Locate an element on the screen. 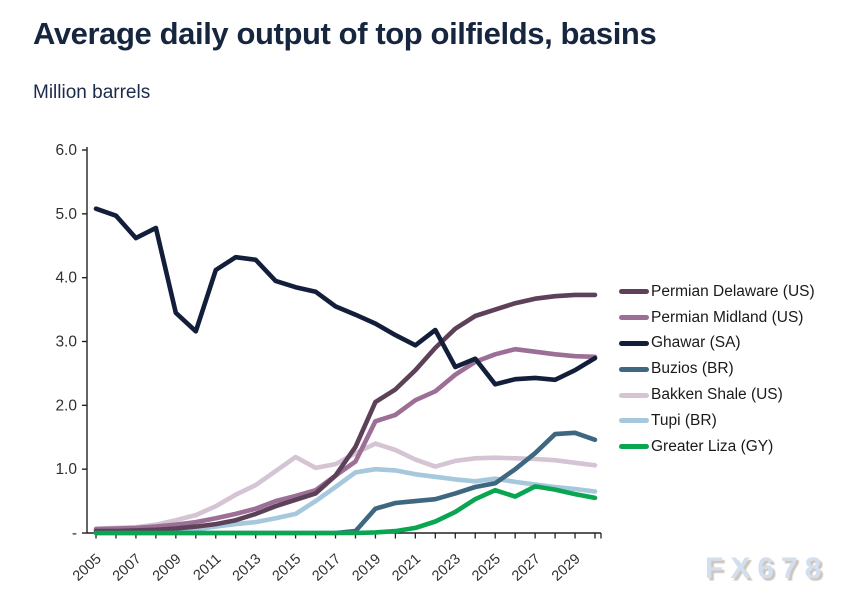 The image size is (841, 607). x-tick-label: 2021 is located at coordinates (406, 567).